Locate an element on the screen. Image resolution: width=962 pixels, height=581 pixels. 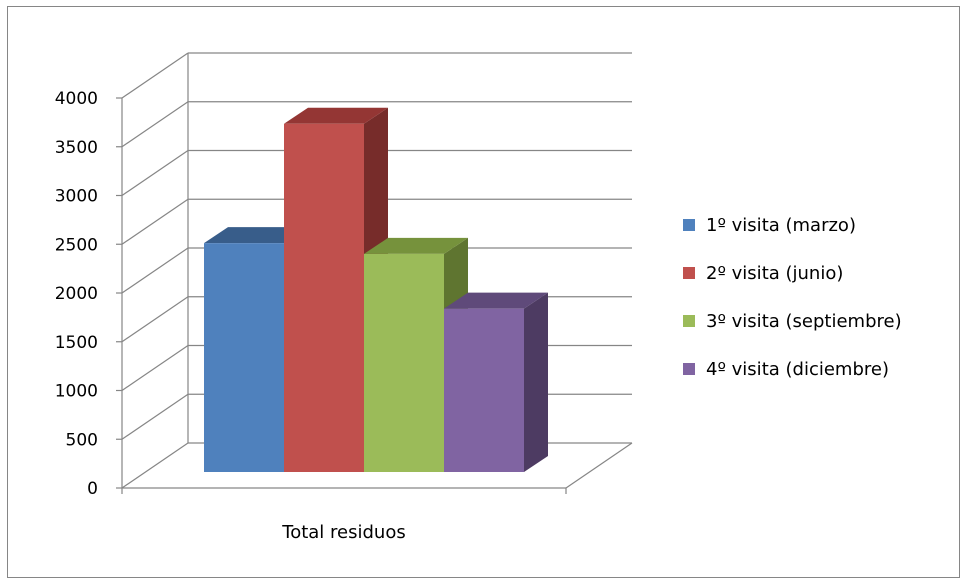
x-axis-category-label: Total residuos is located at coordinates (343, 532).